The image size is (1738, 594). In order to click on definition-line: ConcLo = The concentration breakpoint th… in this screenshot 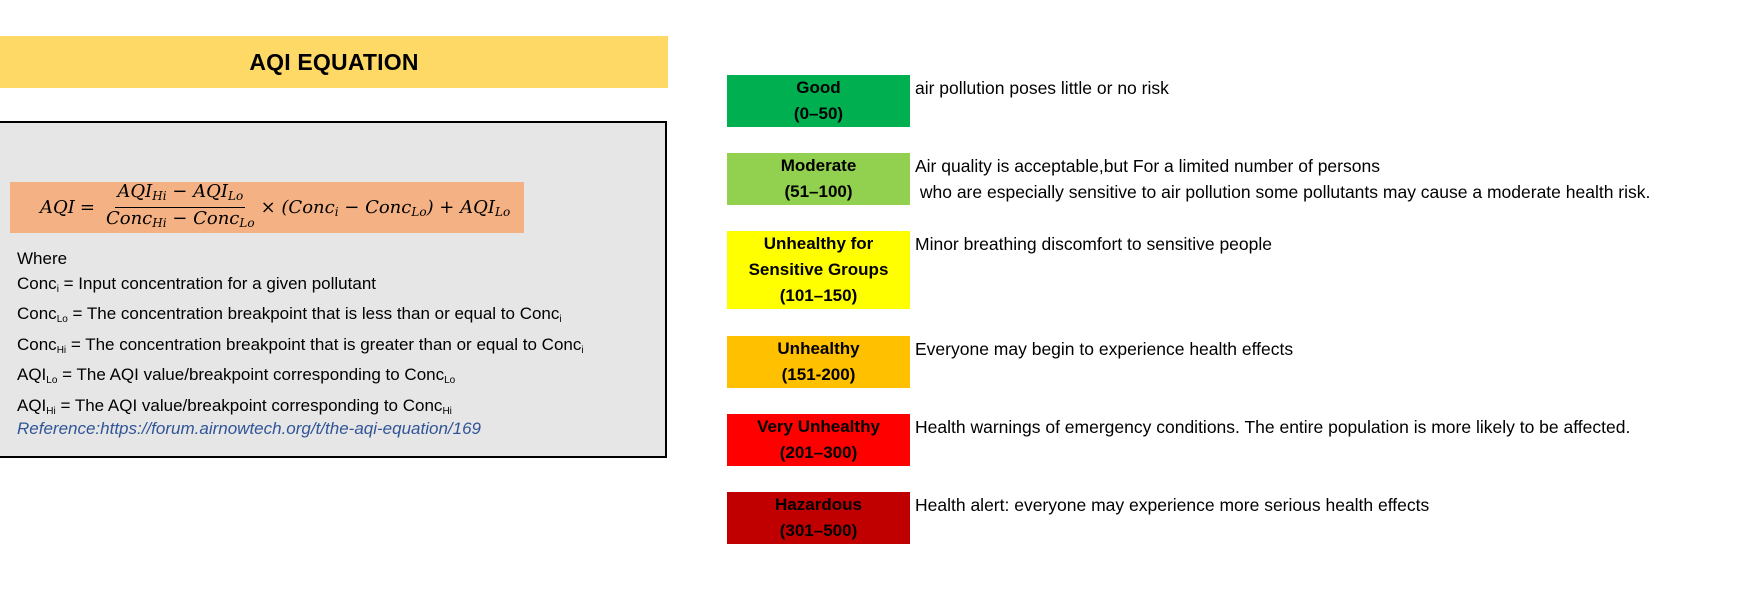, I will do `click(289, 314)`.